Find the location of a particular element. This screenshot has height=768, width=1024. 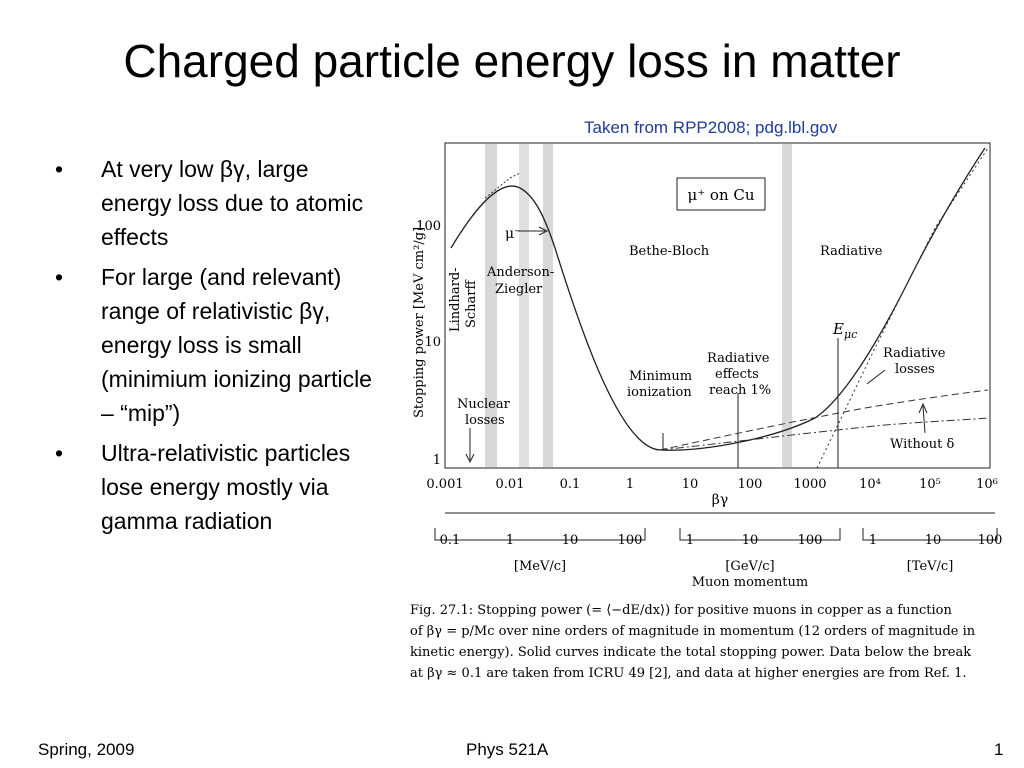

footer-right: 1 is located at coordinates (999, 749).